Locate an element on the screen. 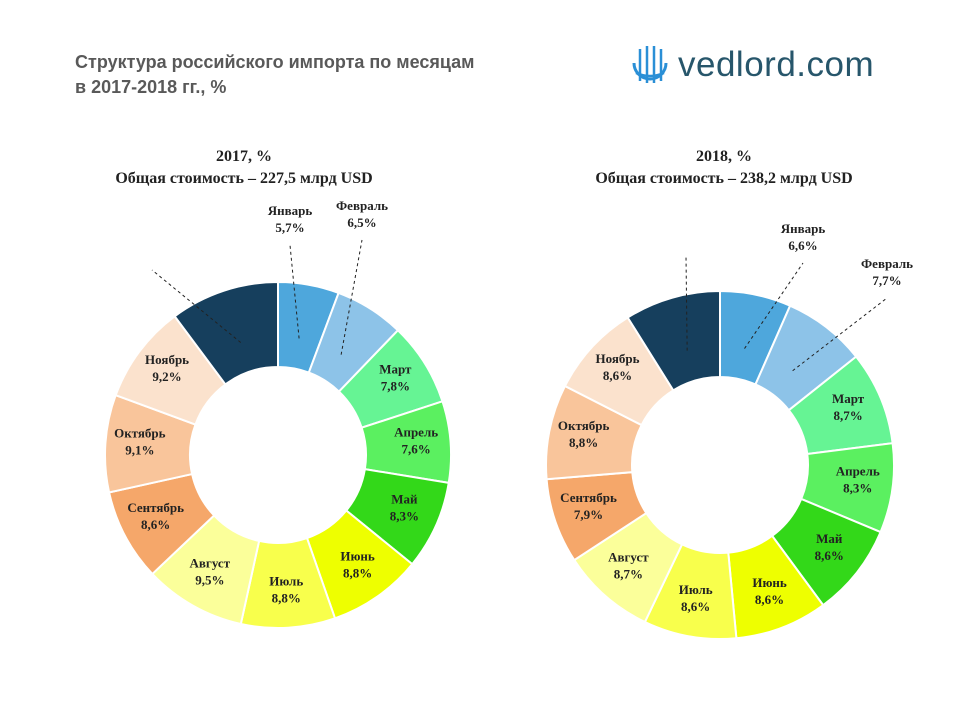 The width and height of the screenshot is (960, 720). slice-value-label: 7,9% is located at coordinates (588, 514).